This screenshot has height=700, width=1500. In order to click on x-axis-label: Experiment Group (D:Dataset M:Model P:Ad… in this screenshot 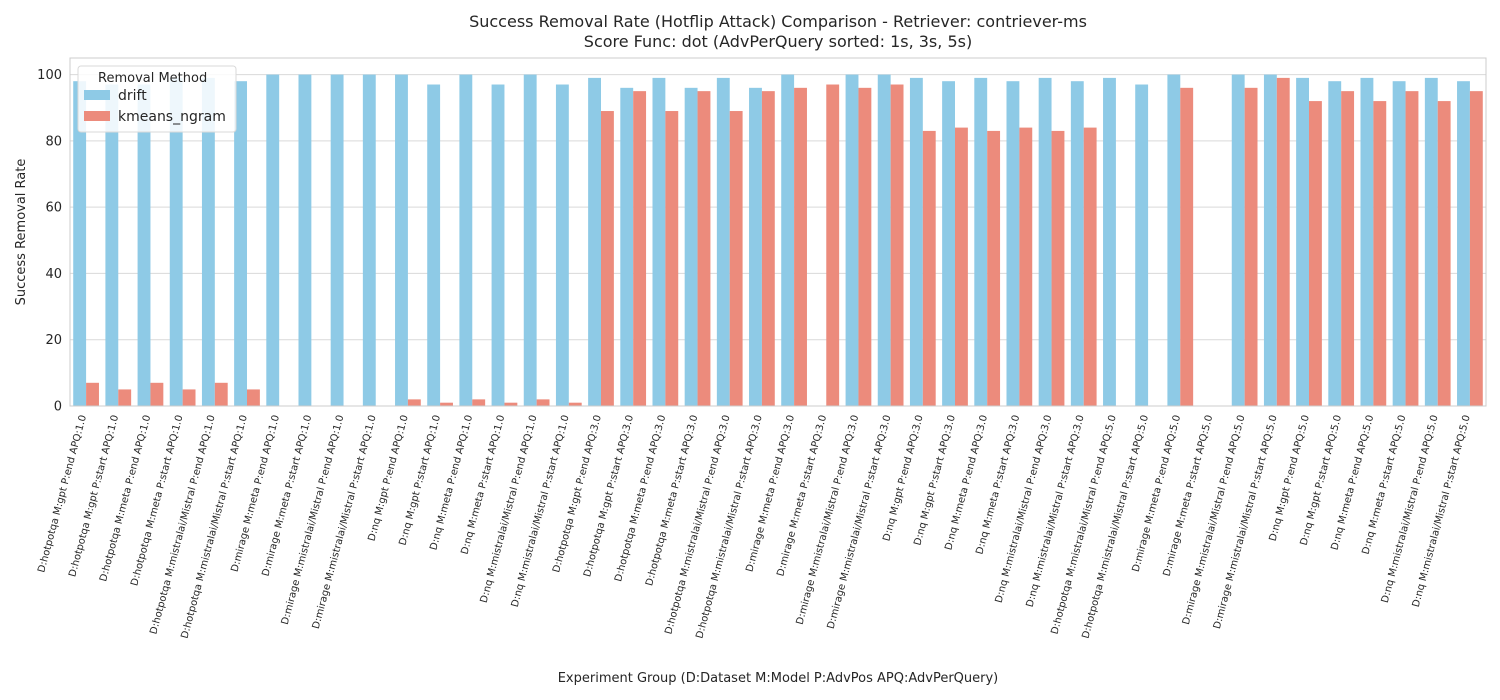, I will do `click(778, 678)`.